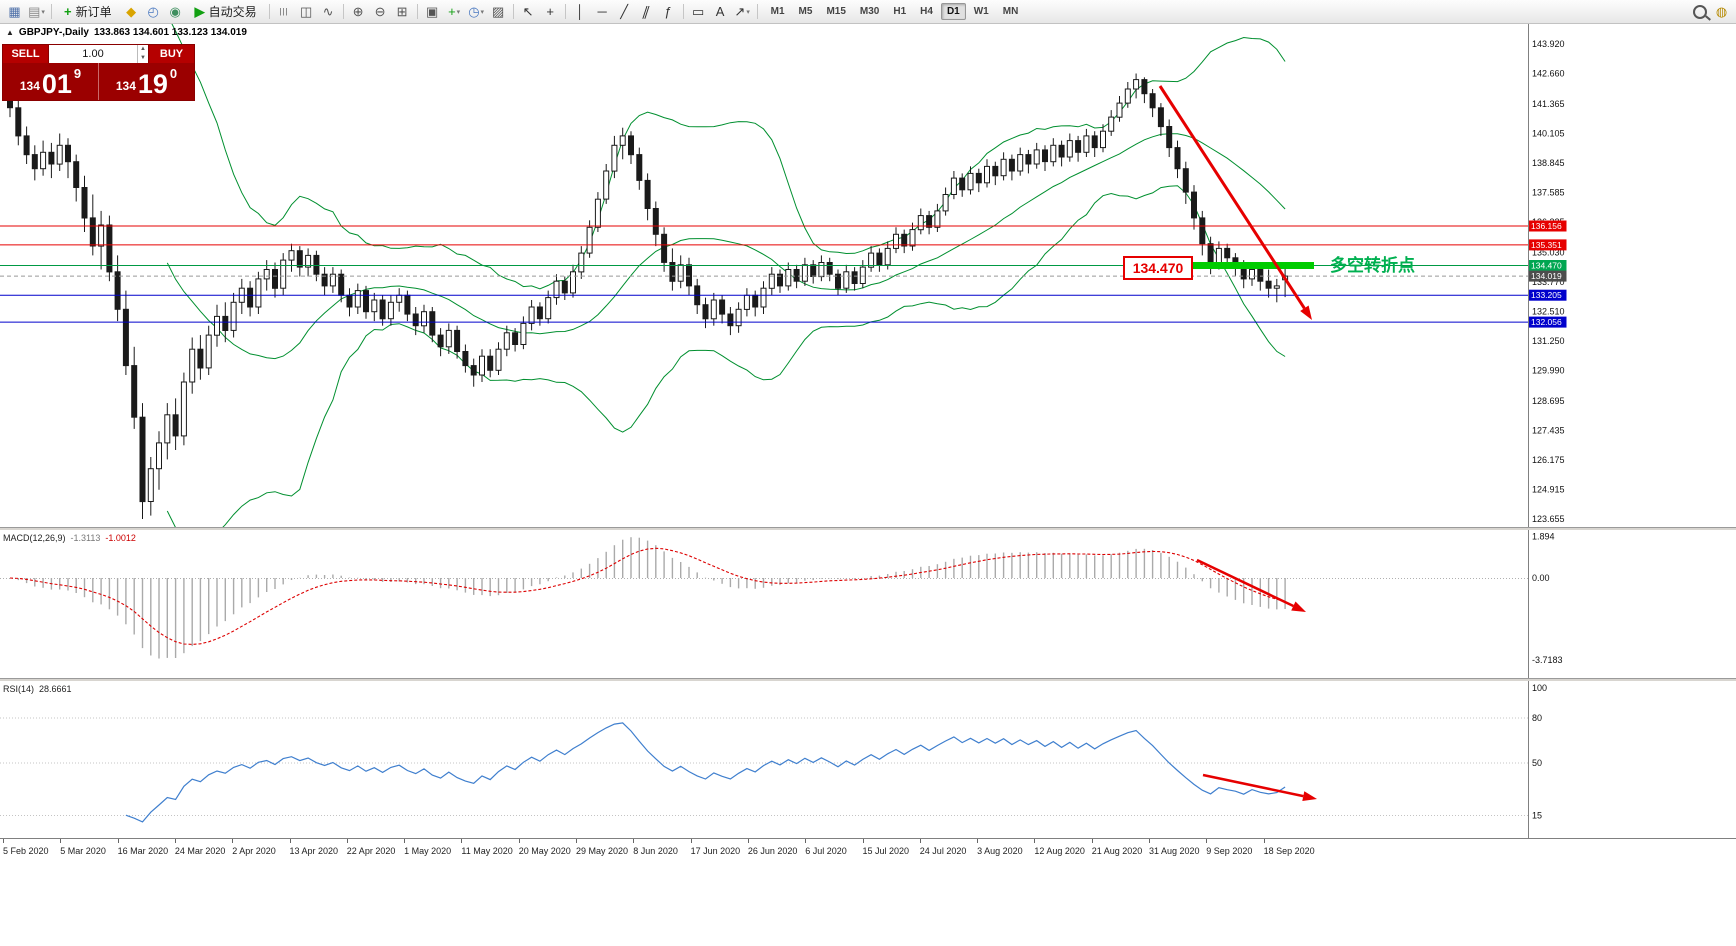 This screenshot has width=1736, height=946. Describe the element at coordinates (1253, 785) in the screenshot. I see `trend-arrow-rsi-line` at that location.